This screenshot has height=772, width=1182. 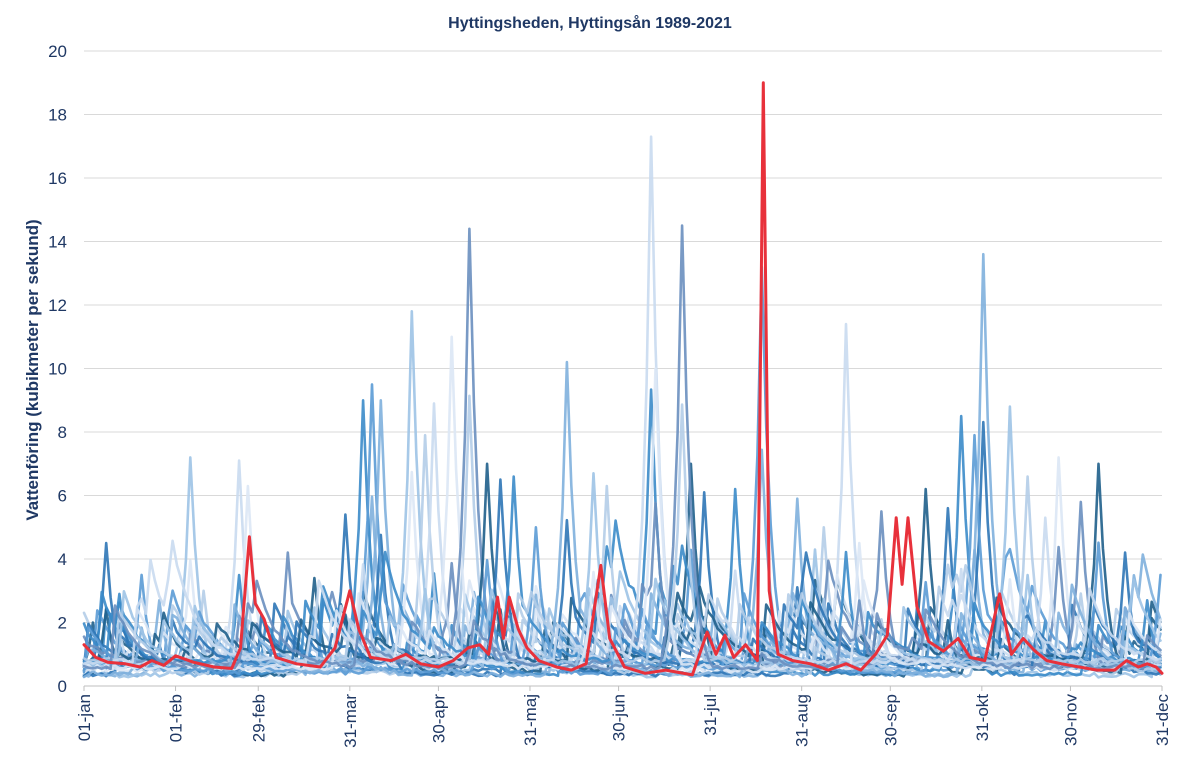 I want to click on y-tick-label: 10, so click(x=57, y=369).